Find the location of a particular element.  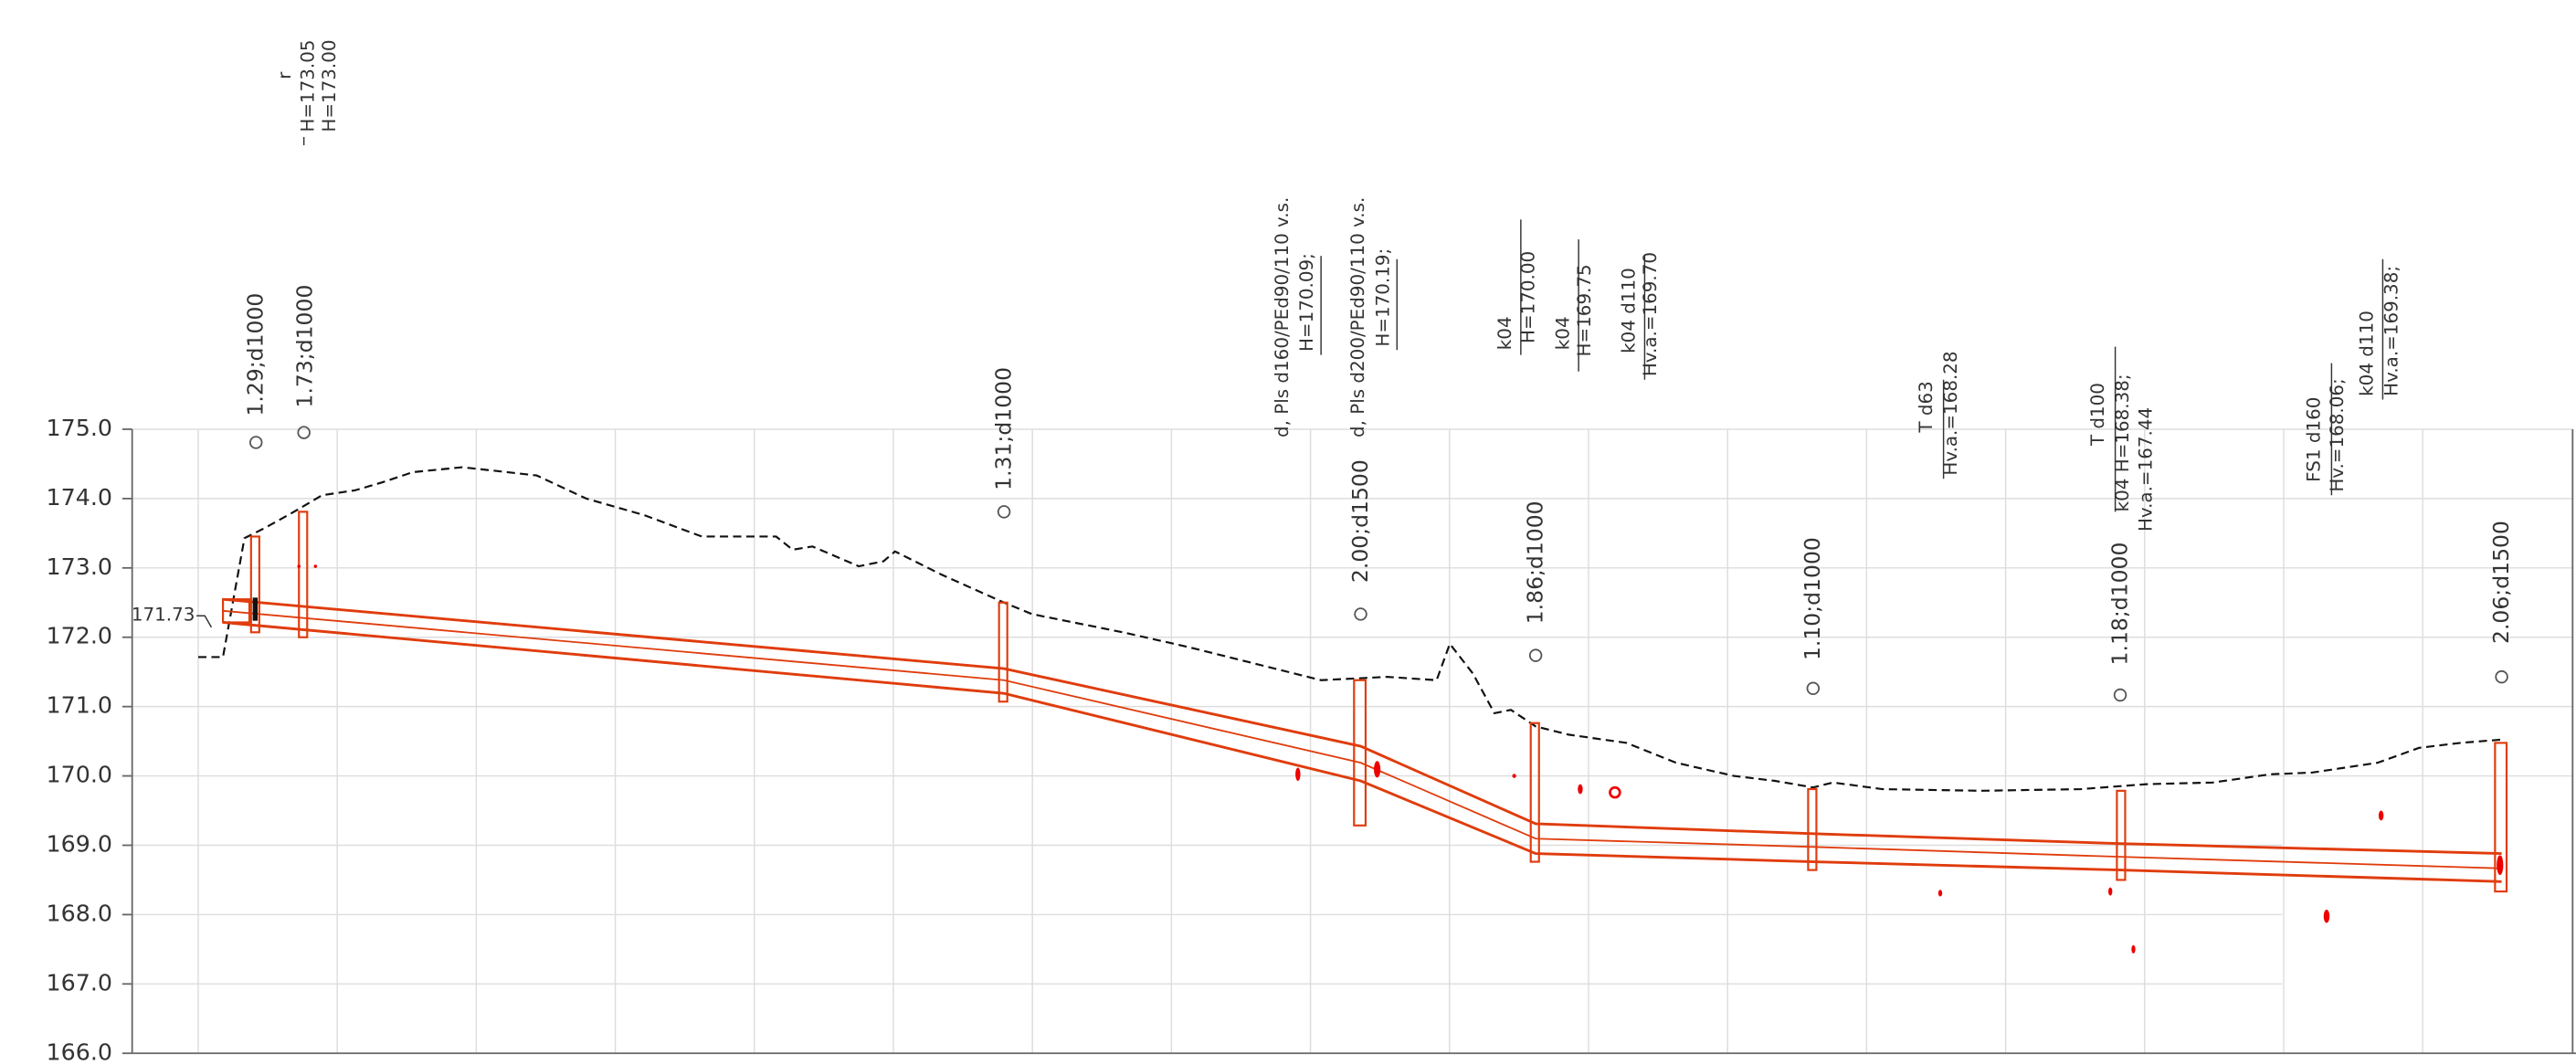

note-label: d, Pls d200/PEd90/110 v.s. is located at coordinates (1357, 317).